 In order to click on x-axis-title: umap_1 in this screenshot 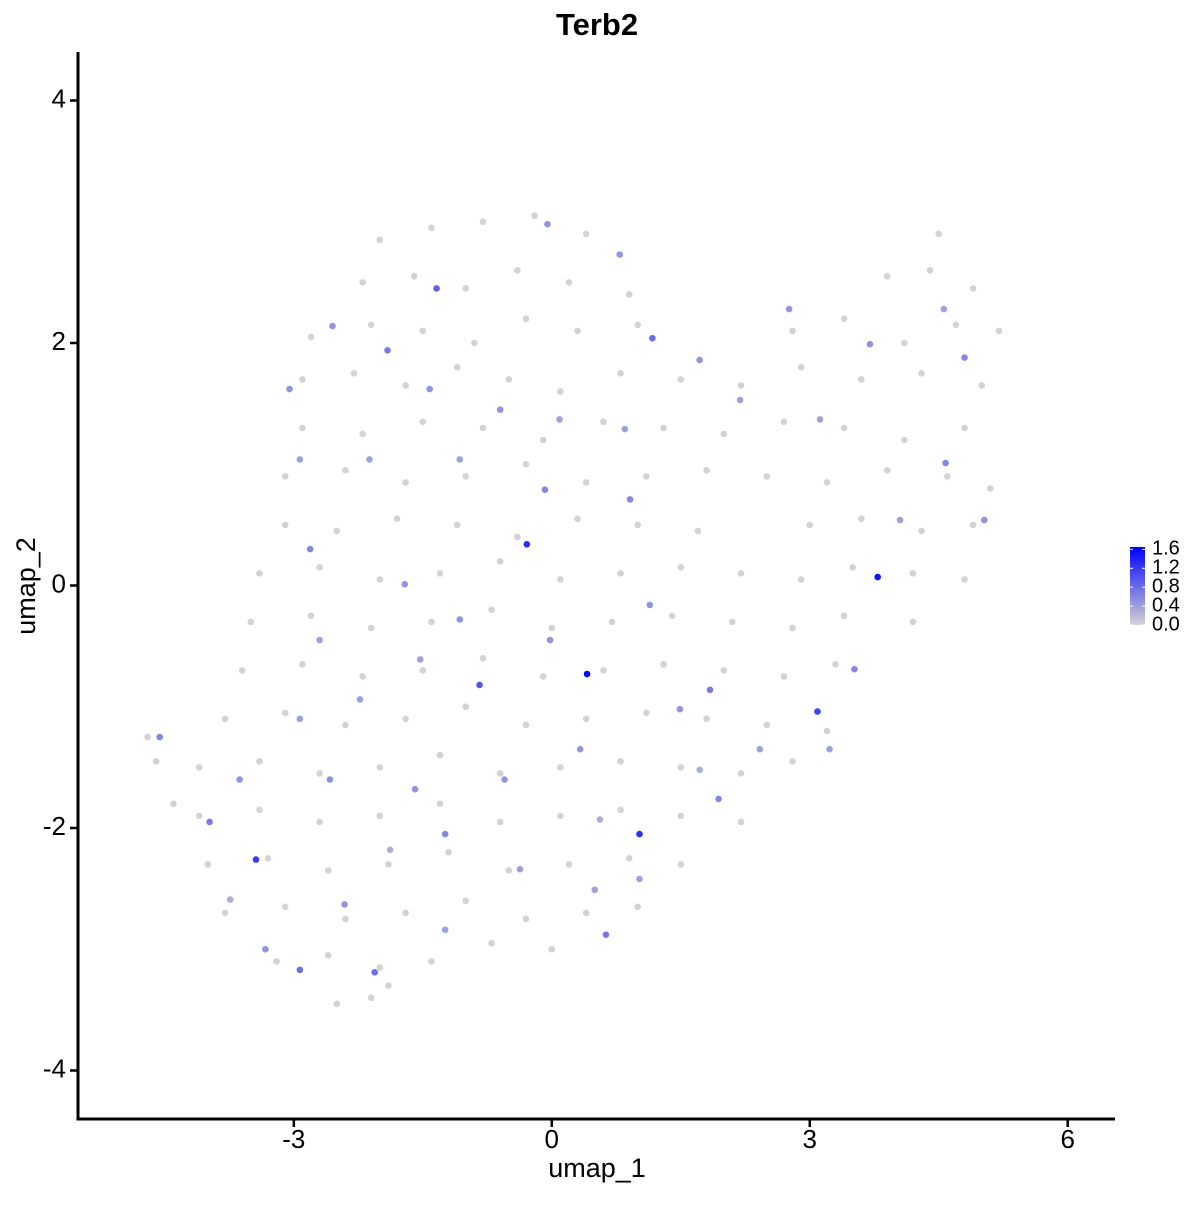, I will do `click(597, 1168)`.